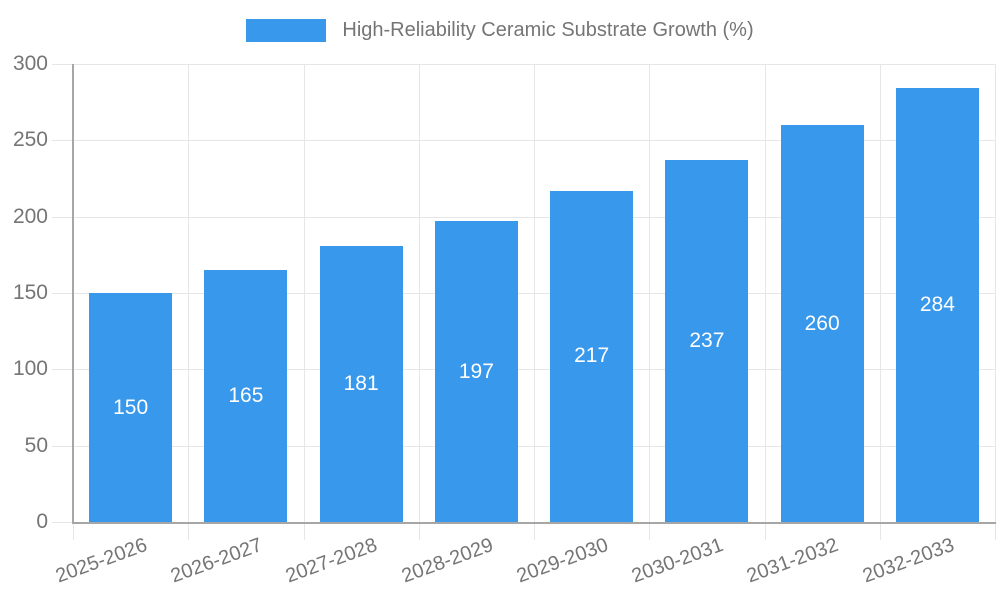  Describe the element at coordinates (332, 561) in the screenshot. I see `x-tick-label: 2027-2028` at that location.